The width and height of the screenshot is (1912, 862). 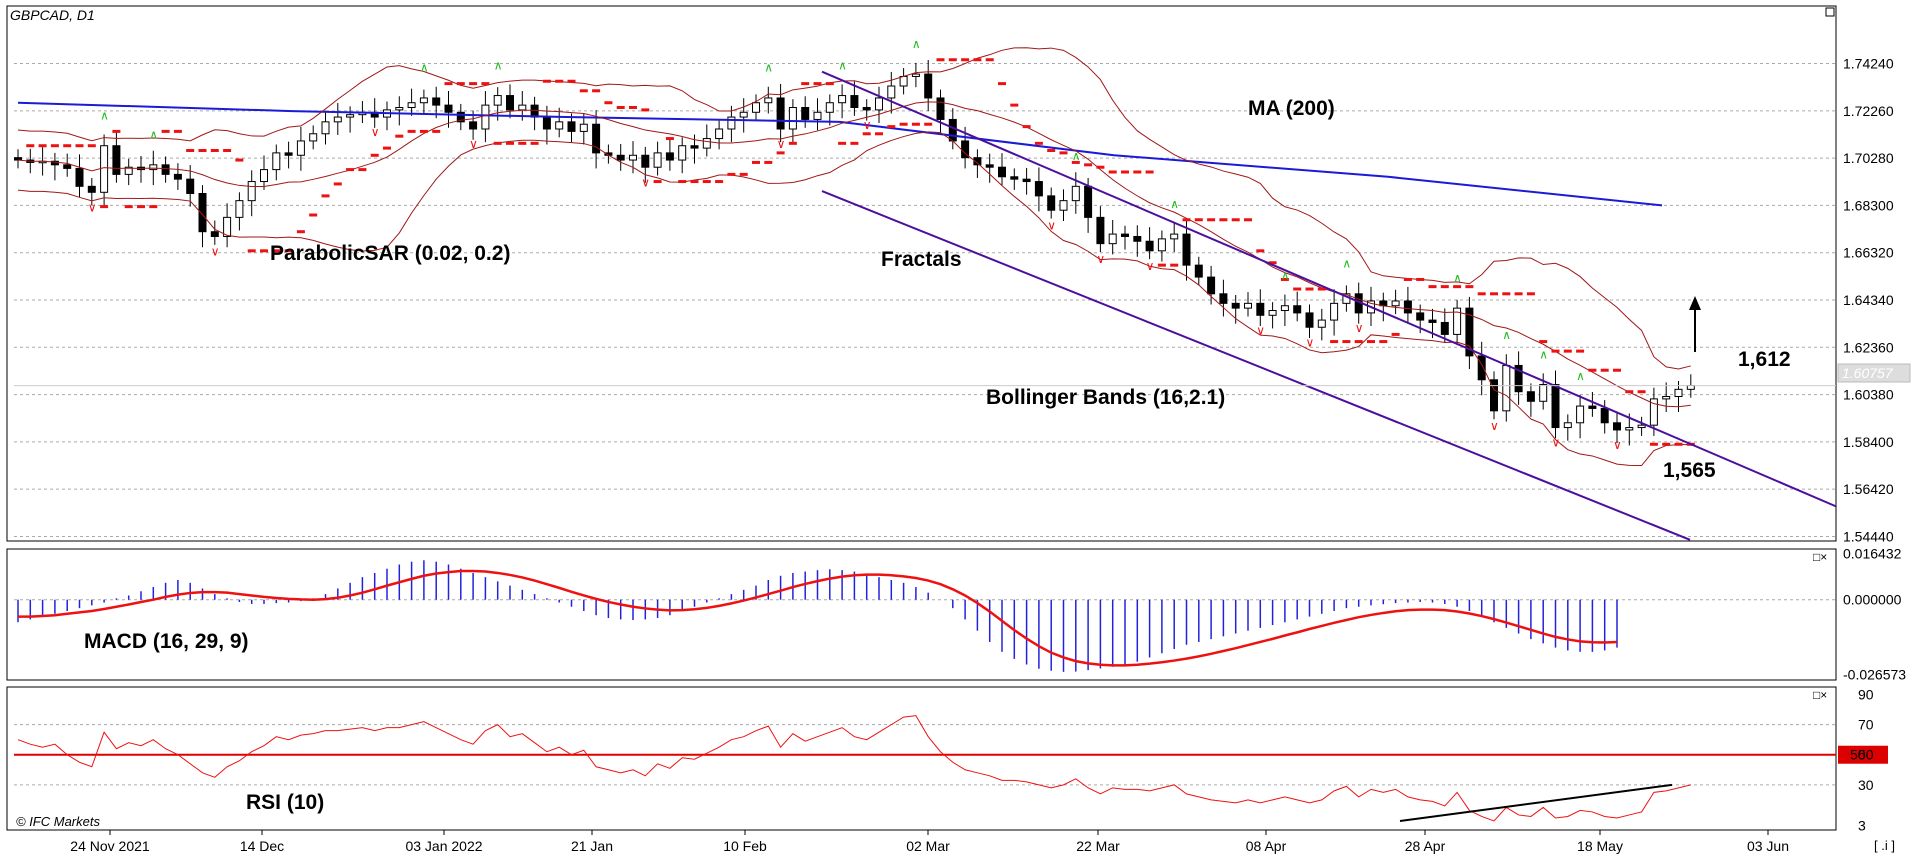 I want to click on price-tick-label: 1.60380, so click(x=1868, y=395).